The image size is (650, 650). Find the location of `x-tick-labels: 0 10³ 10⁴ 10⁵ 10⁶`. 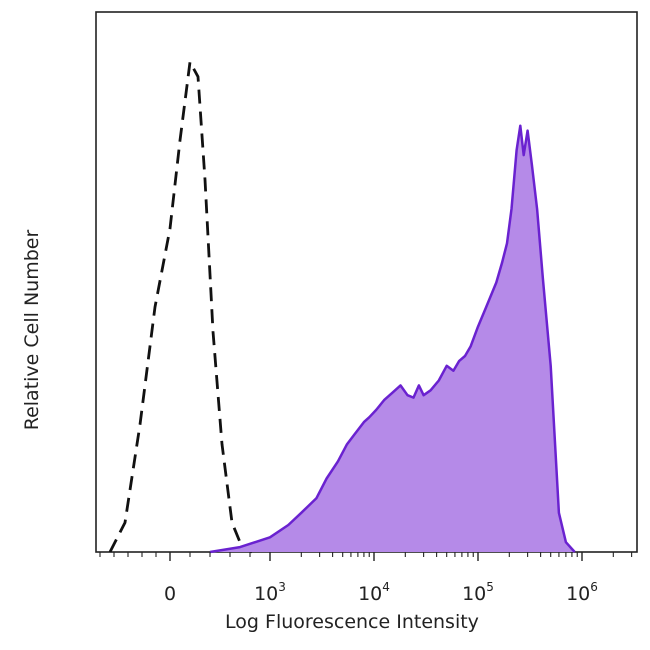

x-tick-labels: 0 10³ 10⁴ 10⁵ 10⁶ is located at coordinates (381, 592).